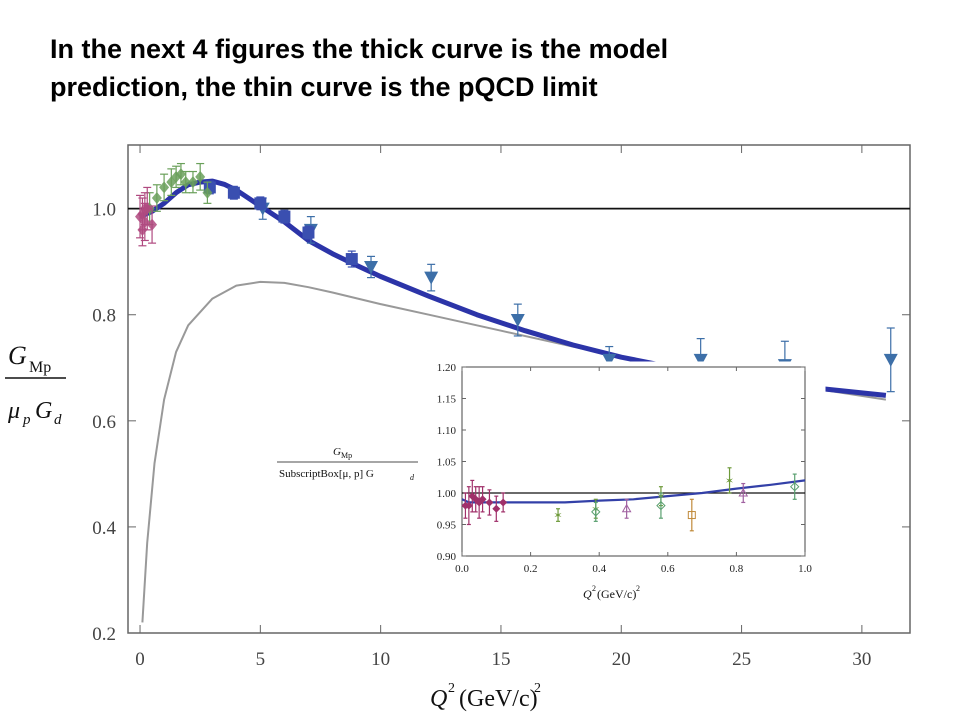 This screenshot has height=720, width=960. Describe the element at coordinates (621, 659) in the screenshot. I see `main-x-tick-label: 20` at that location.